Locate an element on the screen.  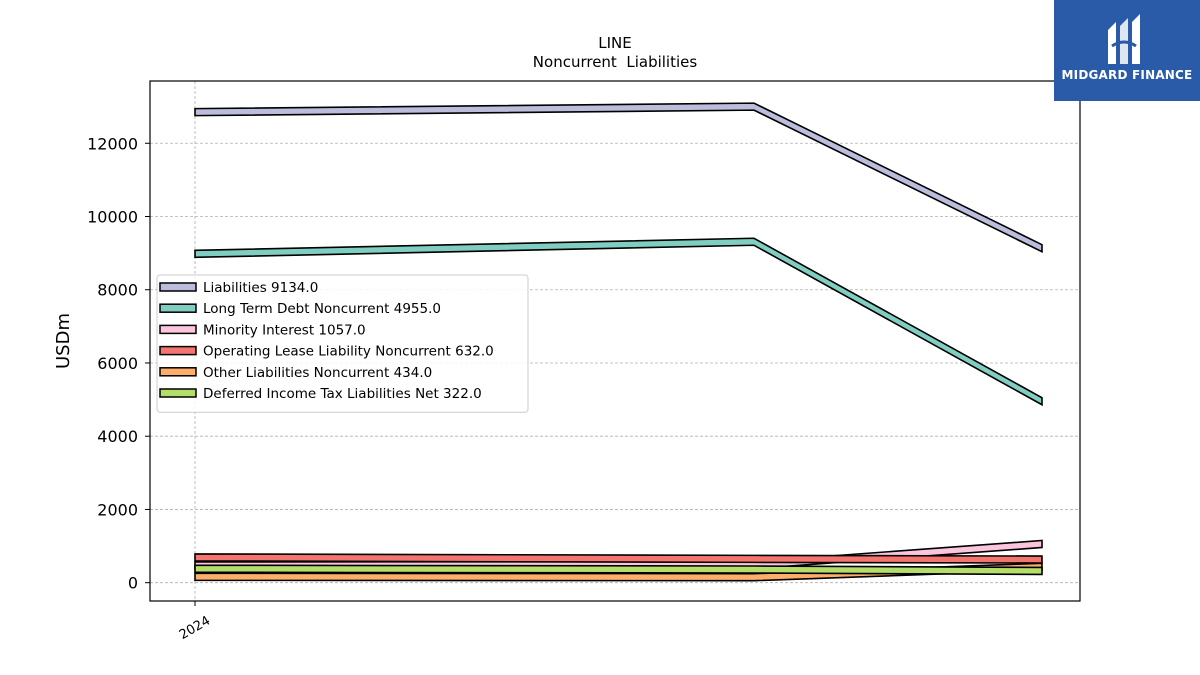
y-tick-label: 8000 is located at coordinates (117, 290).